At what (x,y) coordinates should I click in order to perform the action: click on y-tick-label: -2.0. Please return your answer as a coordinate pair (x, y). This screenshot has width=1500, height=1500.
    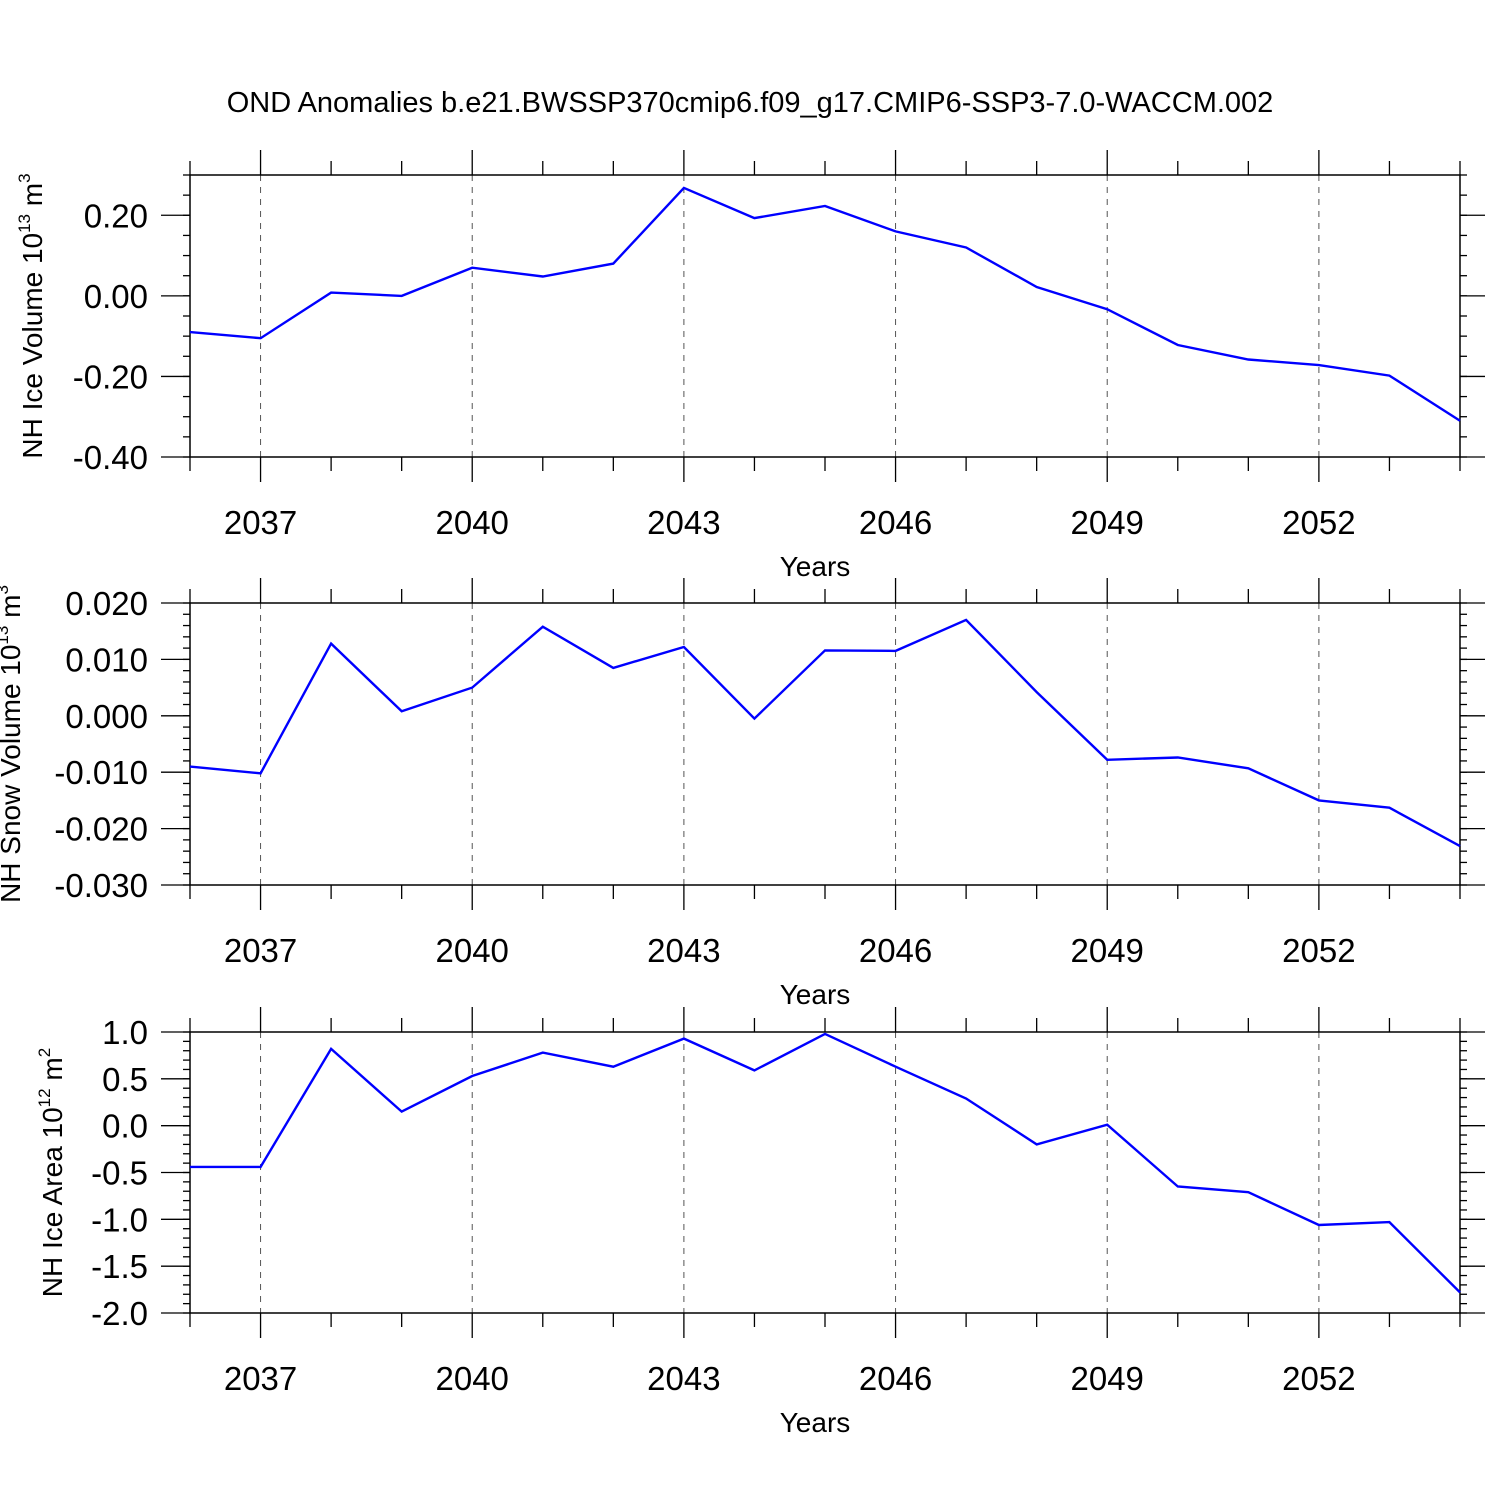
    Looking at the image, I should click on (119, 1313).